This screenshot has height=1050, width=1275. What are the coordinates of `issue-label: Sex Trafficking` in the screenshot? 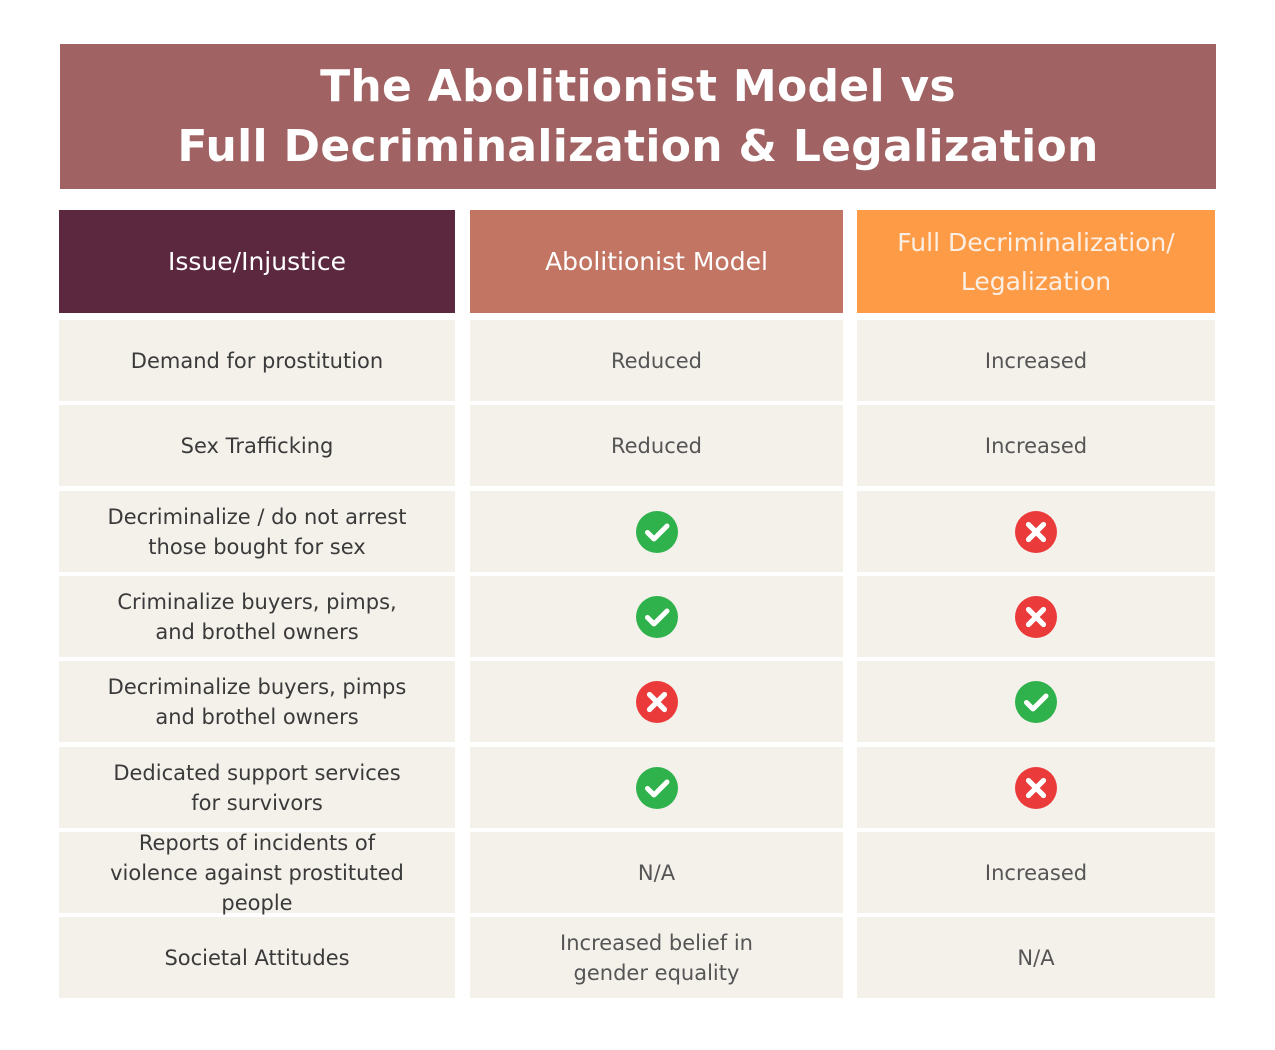 It's located at (257, 445).